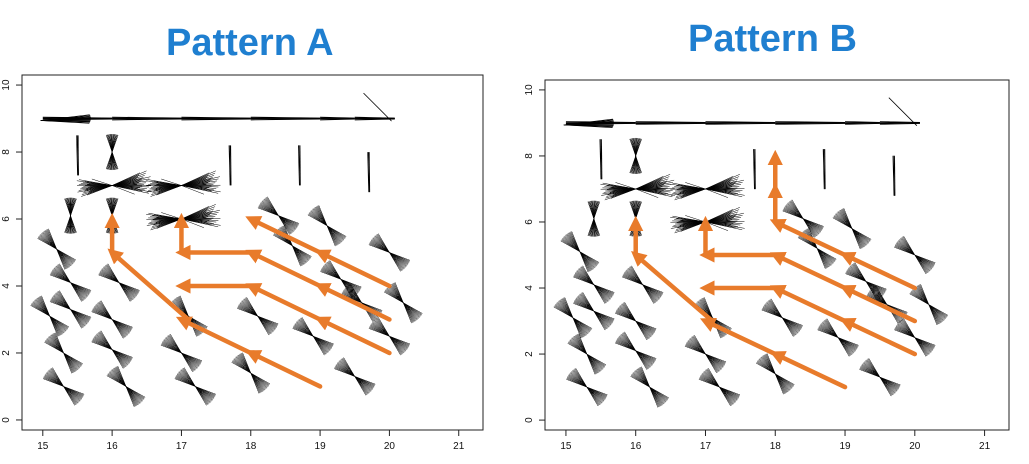  What do you see at coordinates (6, 219) in the screenshot?
I see `y-tick-label: 6` at bounding box center [6, 219].